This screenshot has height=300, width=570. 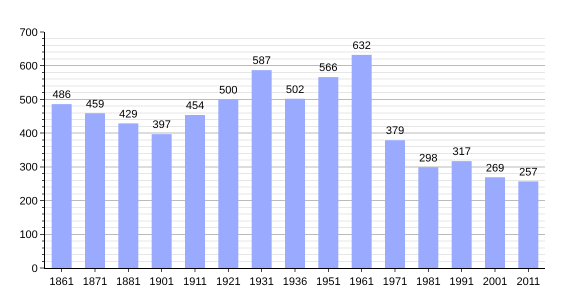 What do you see at coordinates (228, 90) in the screenshot?
I see `data-label: 500` at bounding box center [228, 90].